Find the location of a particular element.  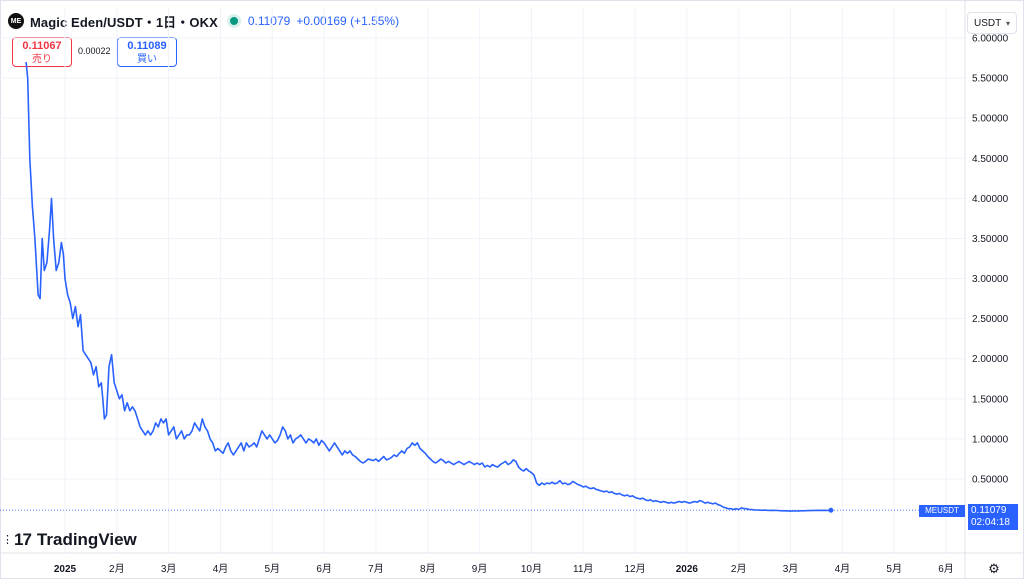

y-tick-label: 2.50000 is located at coordinates (990, 319).